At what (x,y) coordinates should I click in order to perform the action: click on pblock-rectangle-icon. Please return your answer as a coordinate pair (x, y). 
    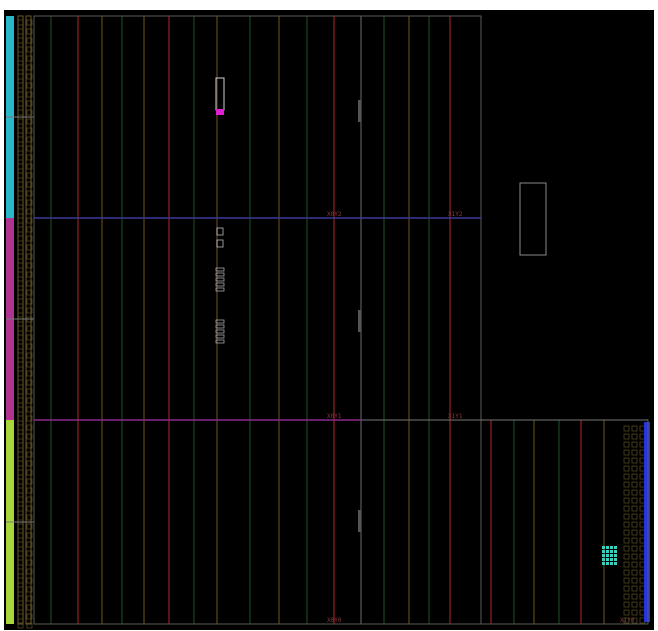
    Looking at the image, I should click on (533, 219).